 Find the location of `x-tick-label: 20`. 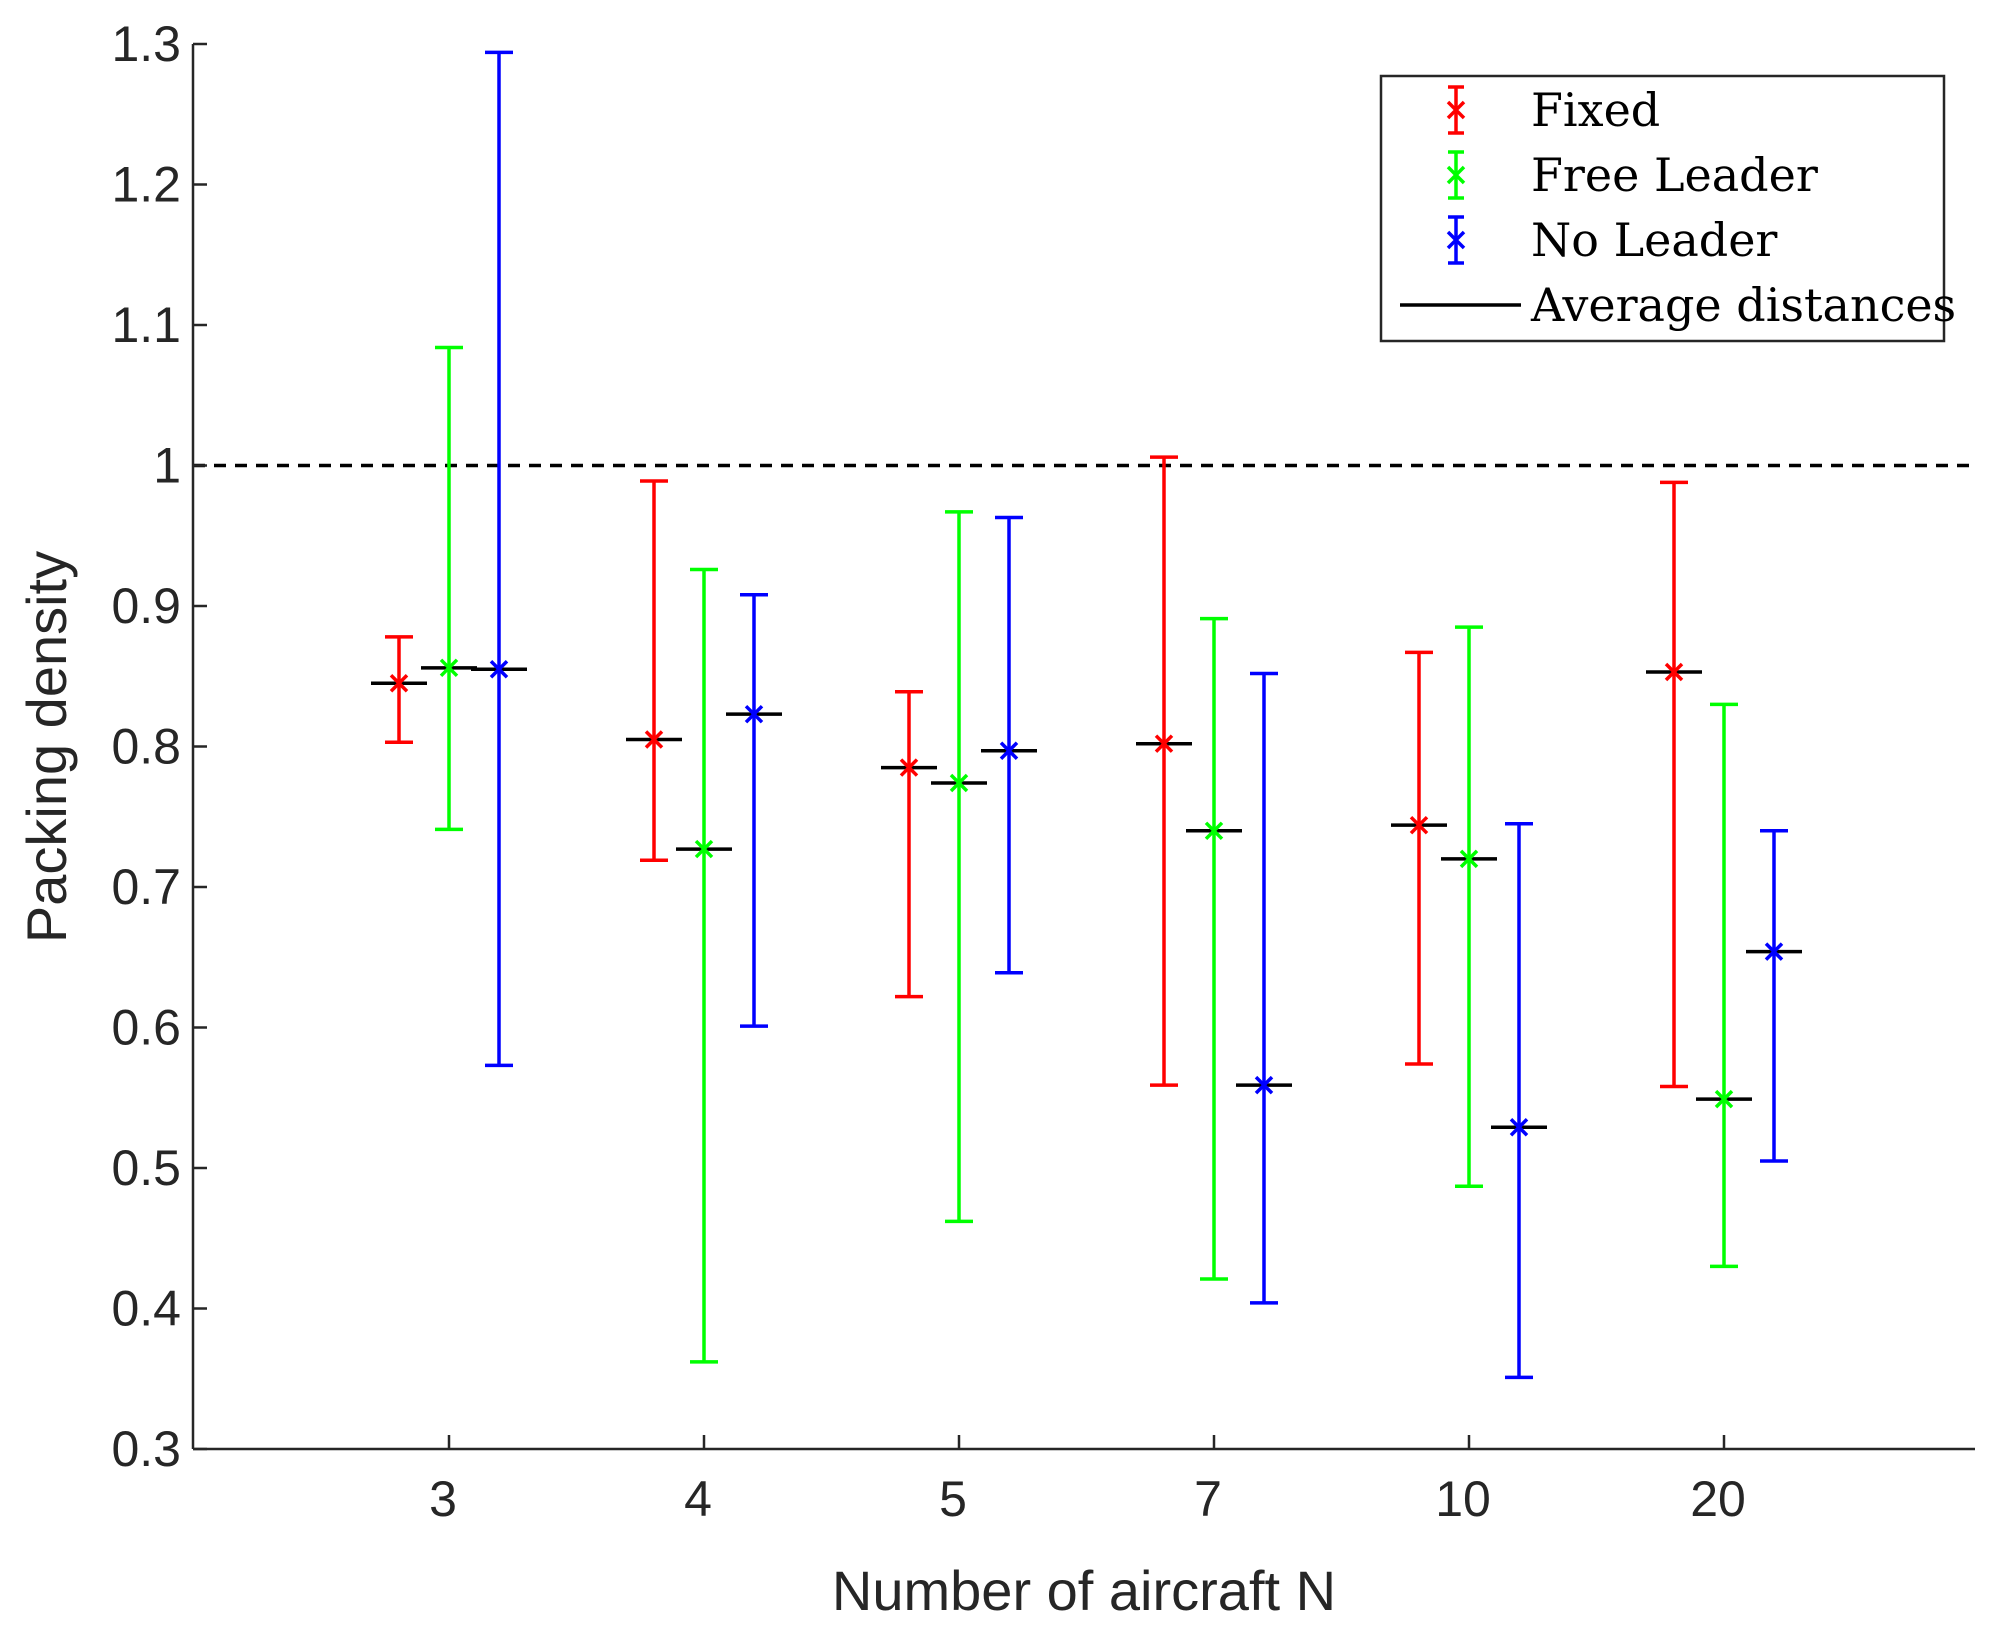

x-tick-label: 20 is located at coordinates (1718, 1499).